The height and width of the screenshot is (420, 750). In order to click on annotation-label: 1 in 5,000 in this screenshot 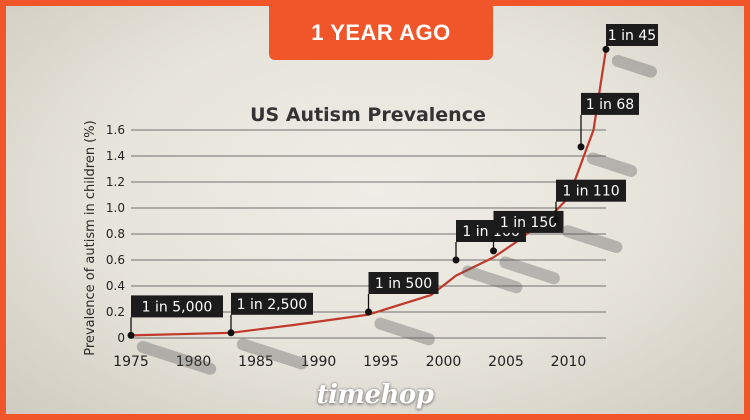, I will do `click(177, 307)`.